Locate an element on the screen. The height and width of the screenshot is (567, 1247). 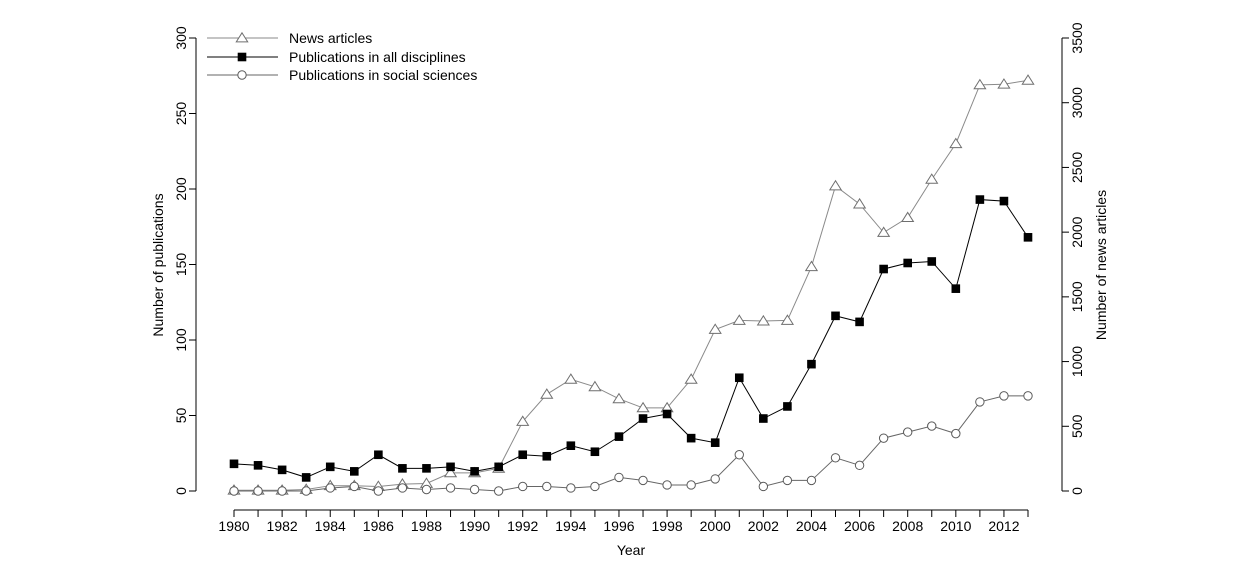
left-tick-label: 50 is located at coordinates (181, 416).